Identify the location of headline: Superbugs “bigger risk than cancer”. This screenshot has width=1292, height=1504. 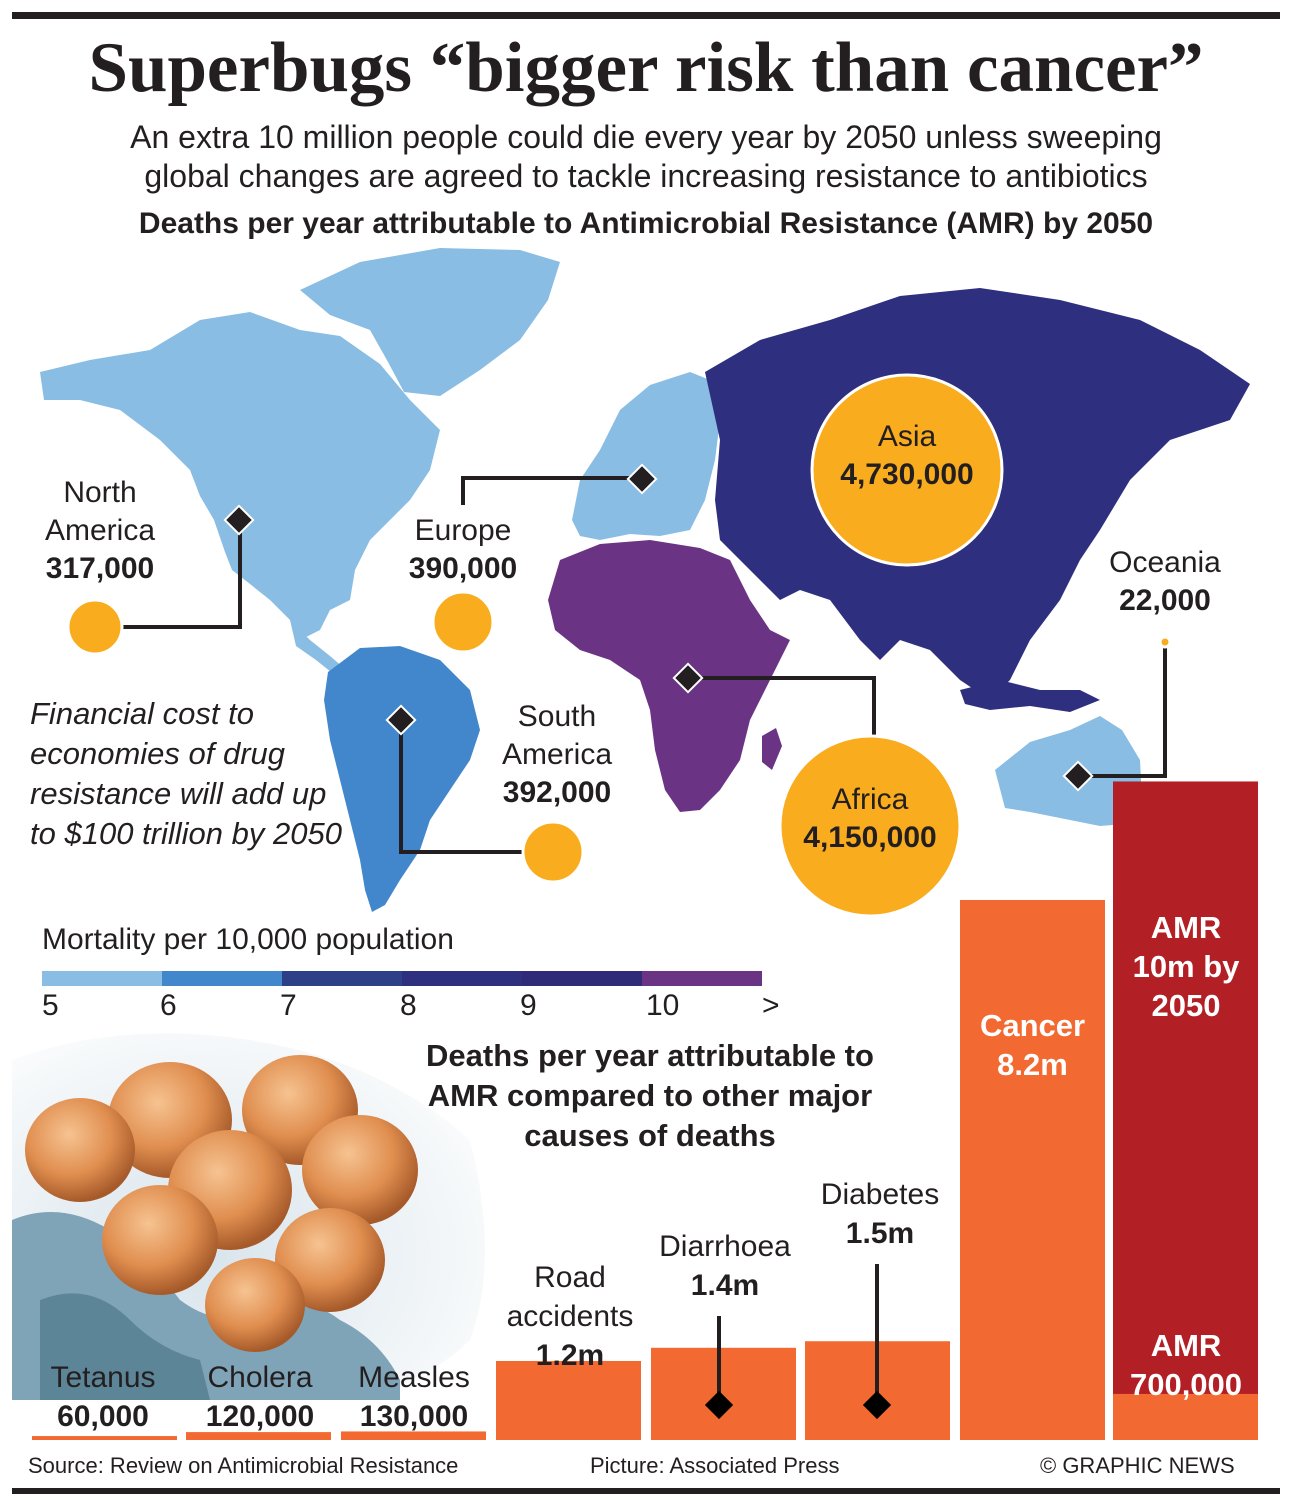
(646, 68).